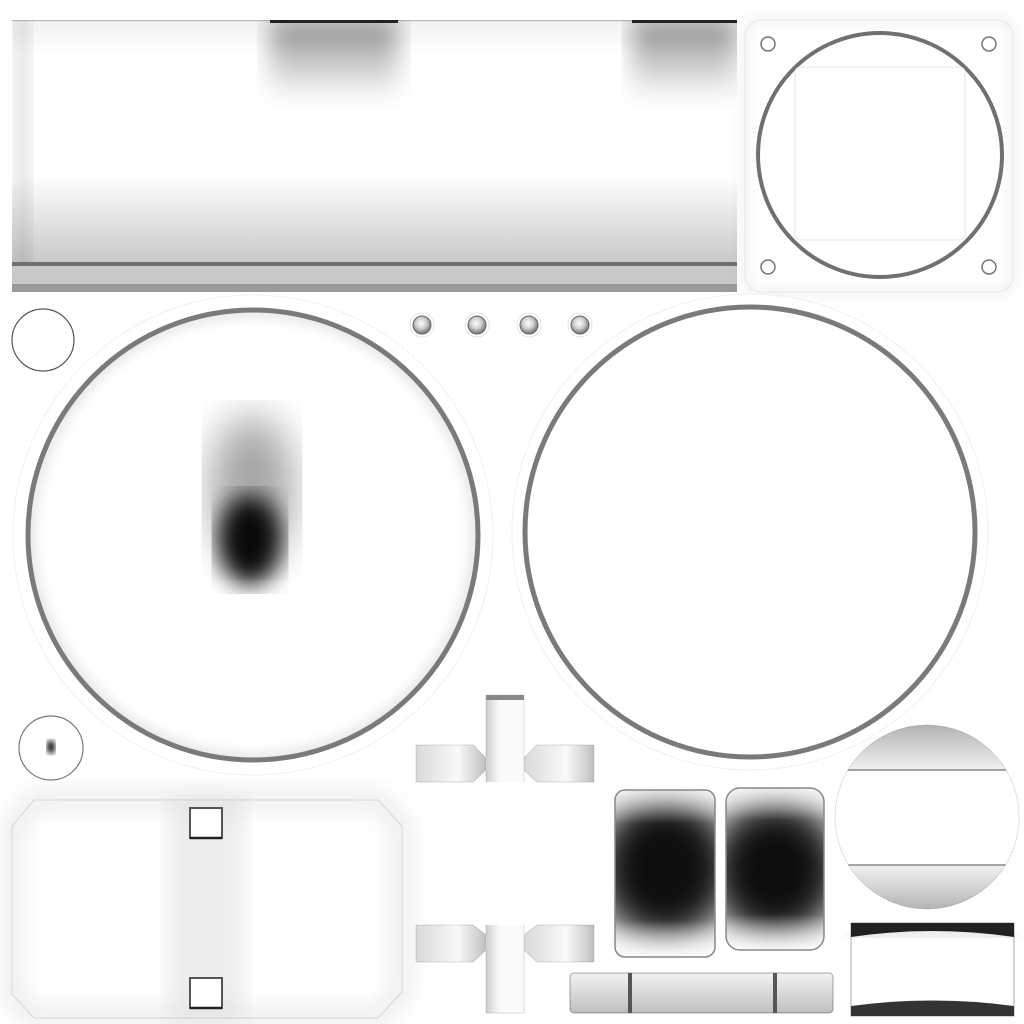 The image size is (1024, 1024). I want to click on octagon-panel-island, so click(206, 908).